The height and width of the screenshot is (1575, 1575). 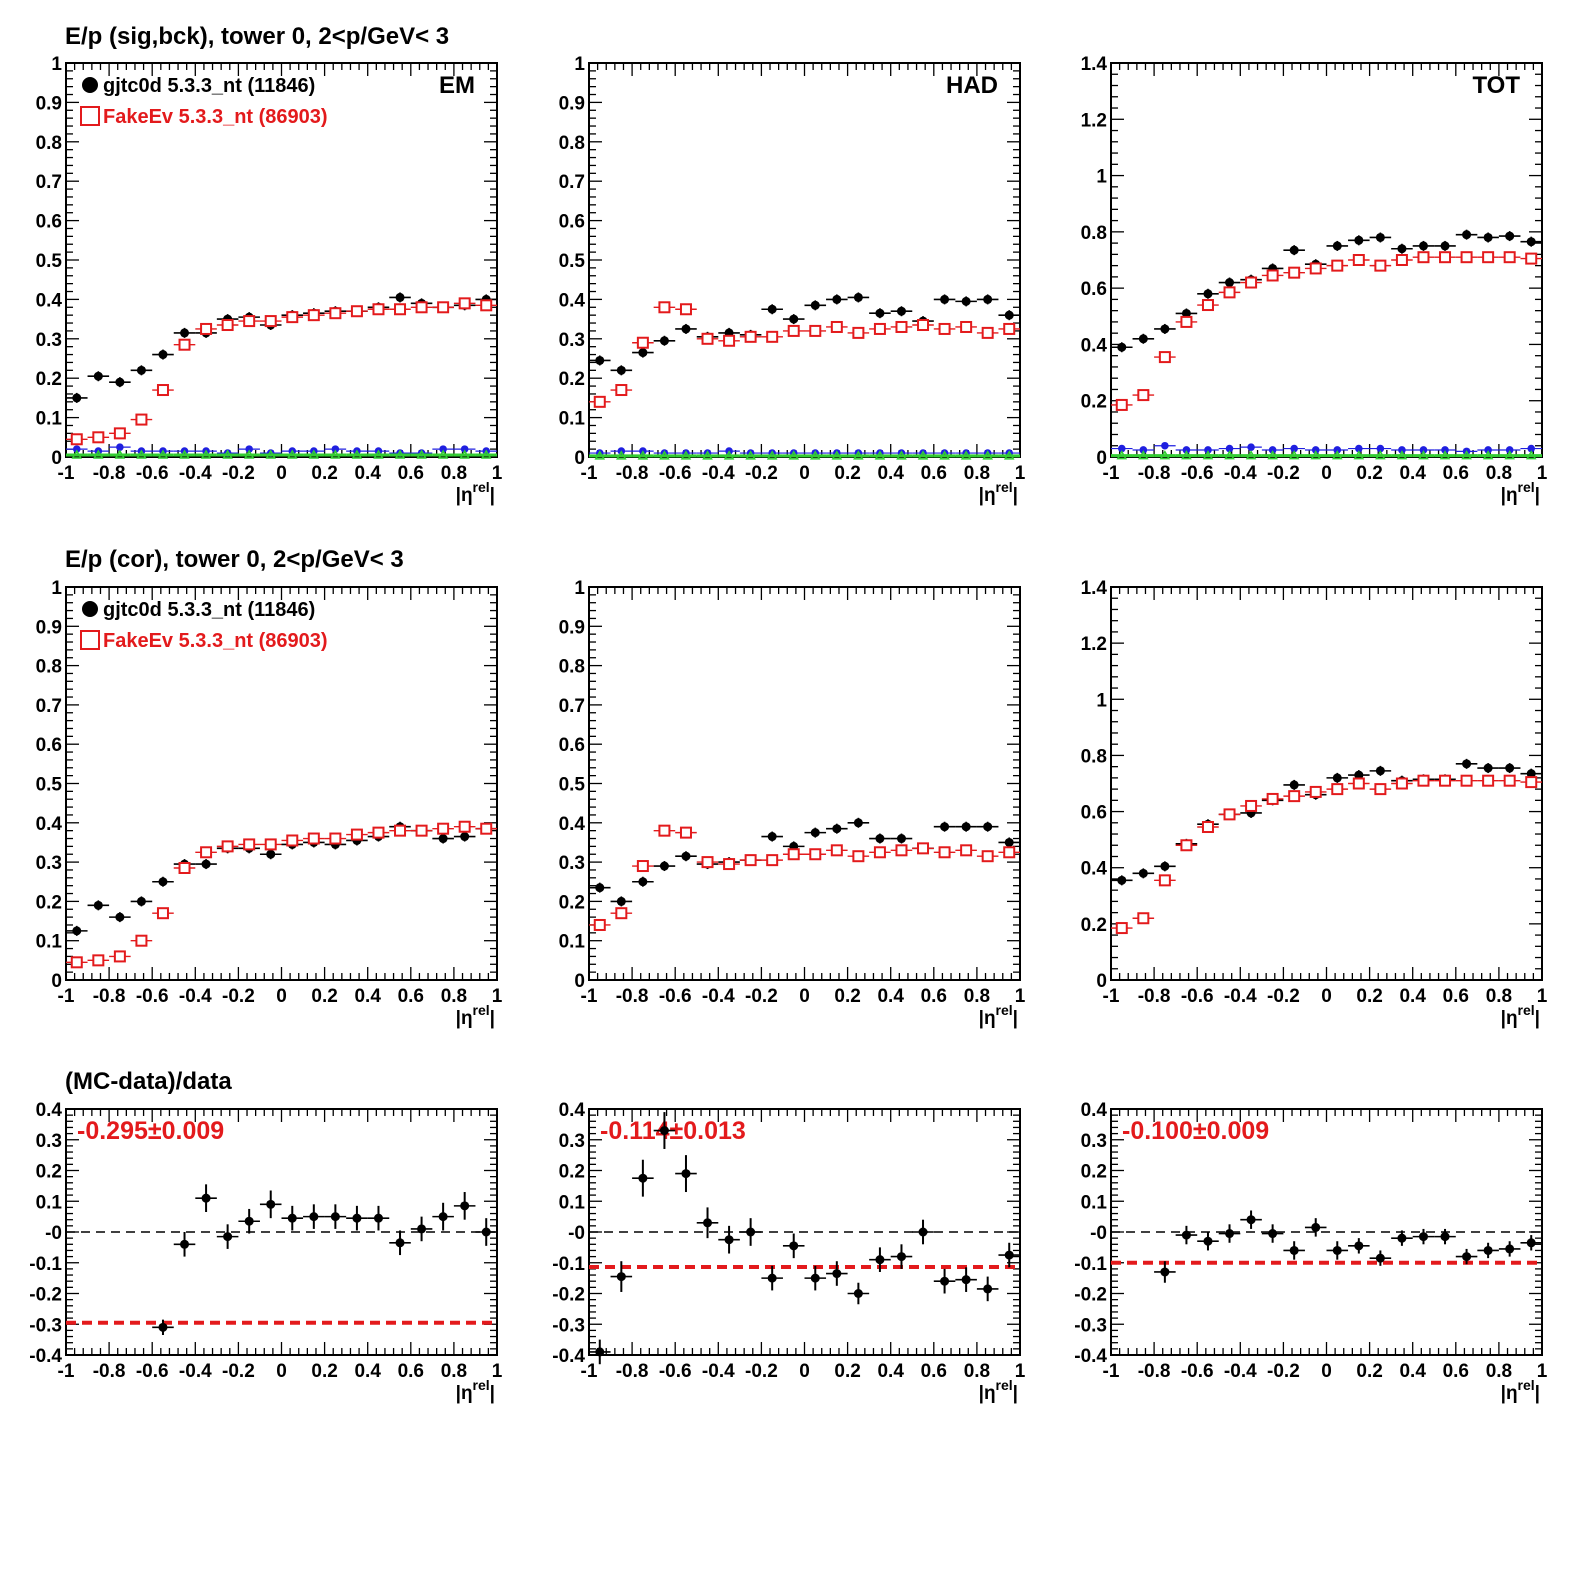 I want to click on series-mc, so click(x=804, y=877).